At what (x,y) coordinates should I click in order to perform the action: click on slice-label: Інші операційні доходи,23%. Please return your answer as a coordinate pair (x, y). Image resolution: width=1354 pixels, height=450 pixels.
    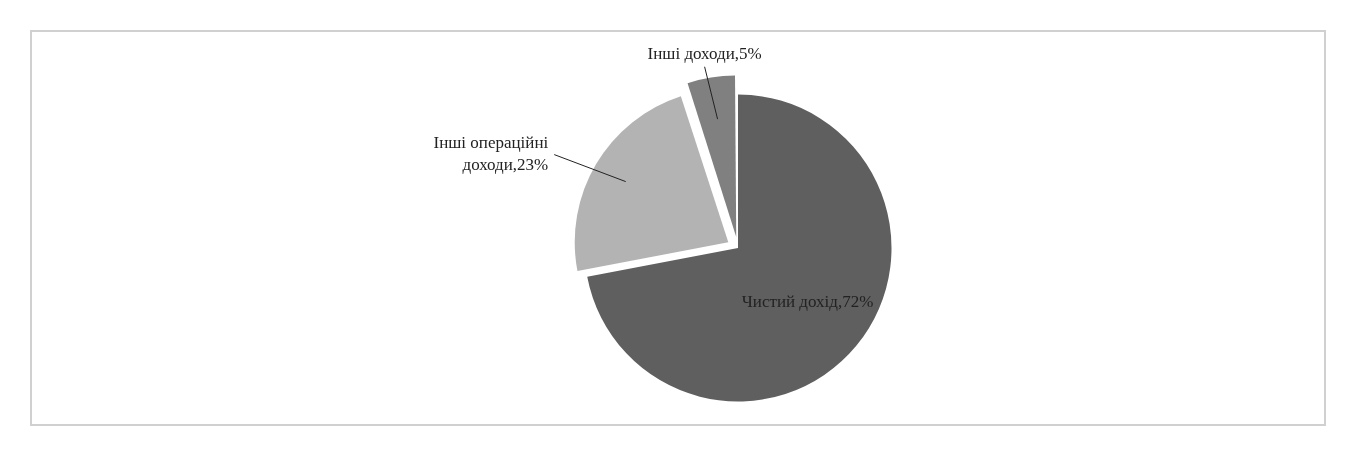
    Looking at the image, I should click on (491, 154).